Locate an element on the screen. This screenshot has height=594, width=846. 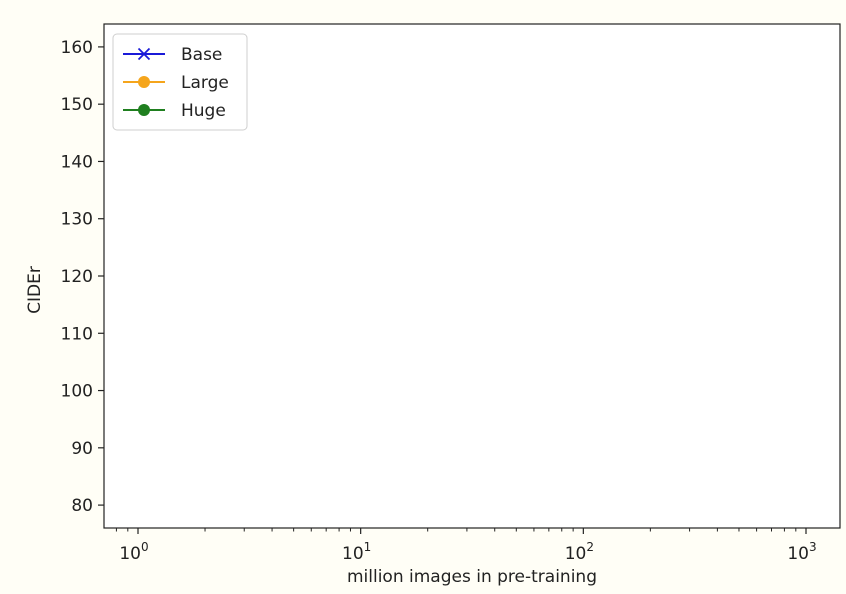
legend-marker-huge is located at coordinates (144, 110).